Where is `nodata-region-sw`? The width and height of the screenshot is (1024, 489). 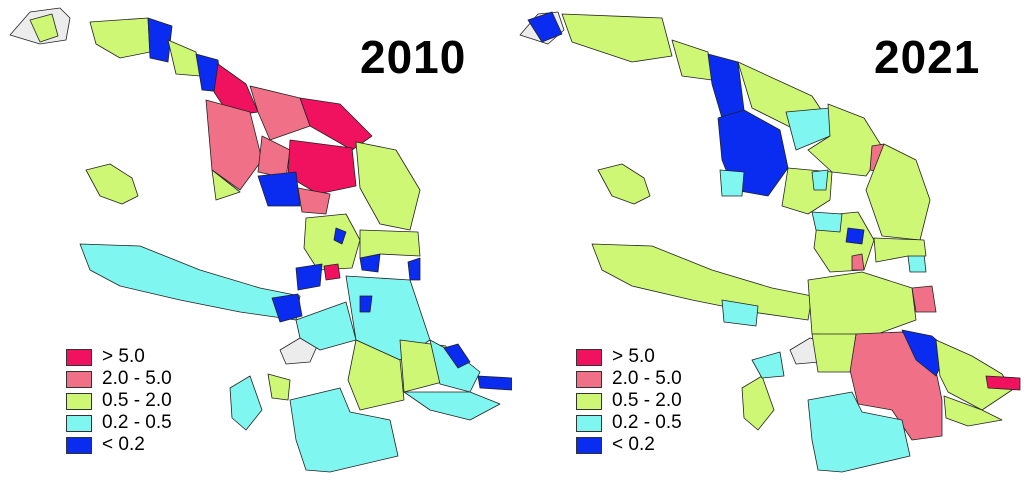 nodata-region-sw is located at coordinates (299, 351).